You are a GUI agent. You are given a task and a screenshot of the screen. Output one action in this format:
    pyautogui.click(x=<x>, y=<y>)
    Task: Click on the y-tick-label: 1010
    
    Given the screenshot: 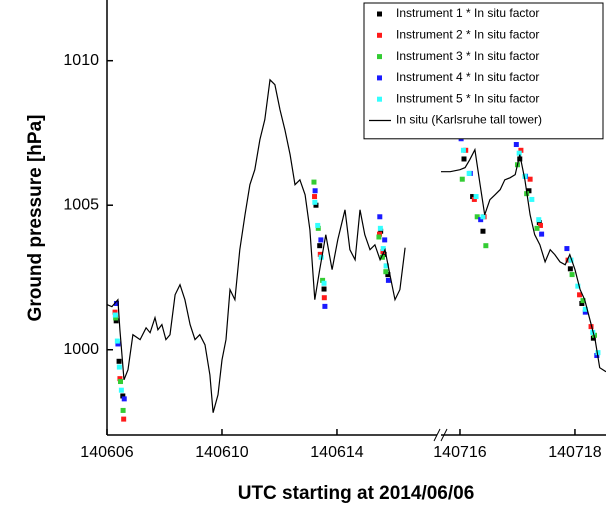 What is the action you would take?
    pyautogui.click(x=81, y=60)
    